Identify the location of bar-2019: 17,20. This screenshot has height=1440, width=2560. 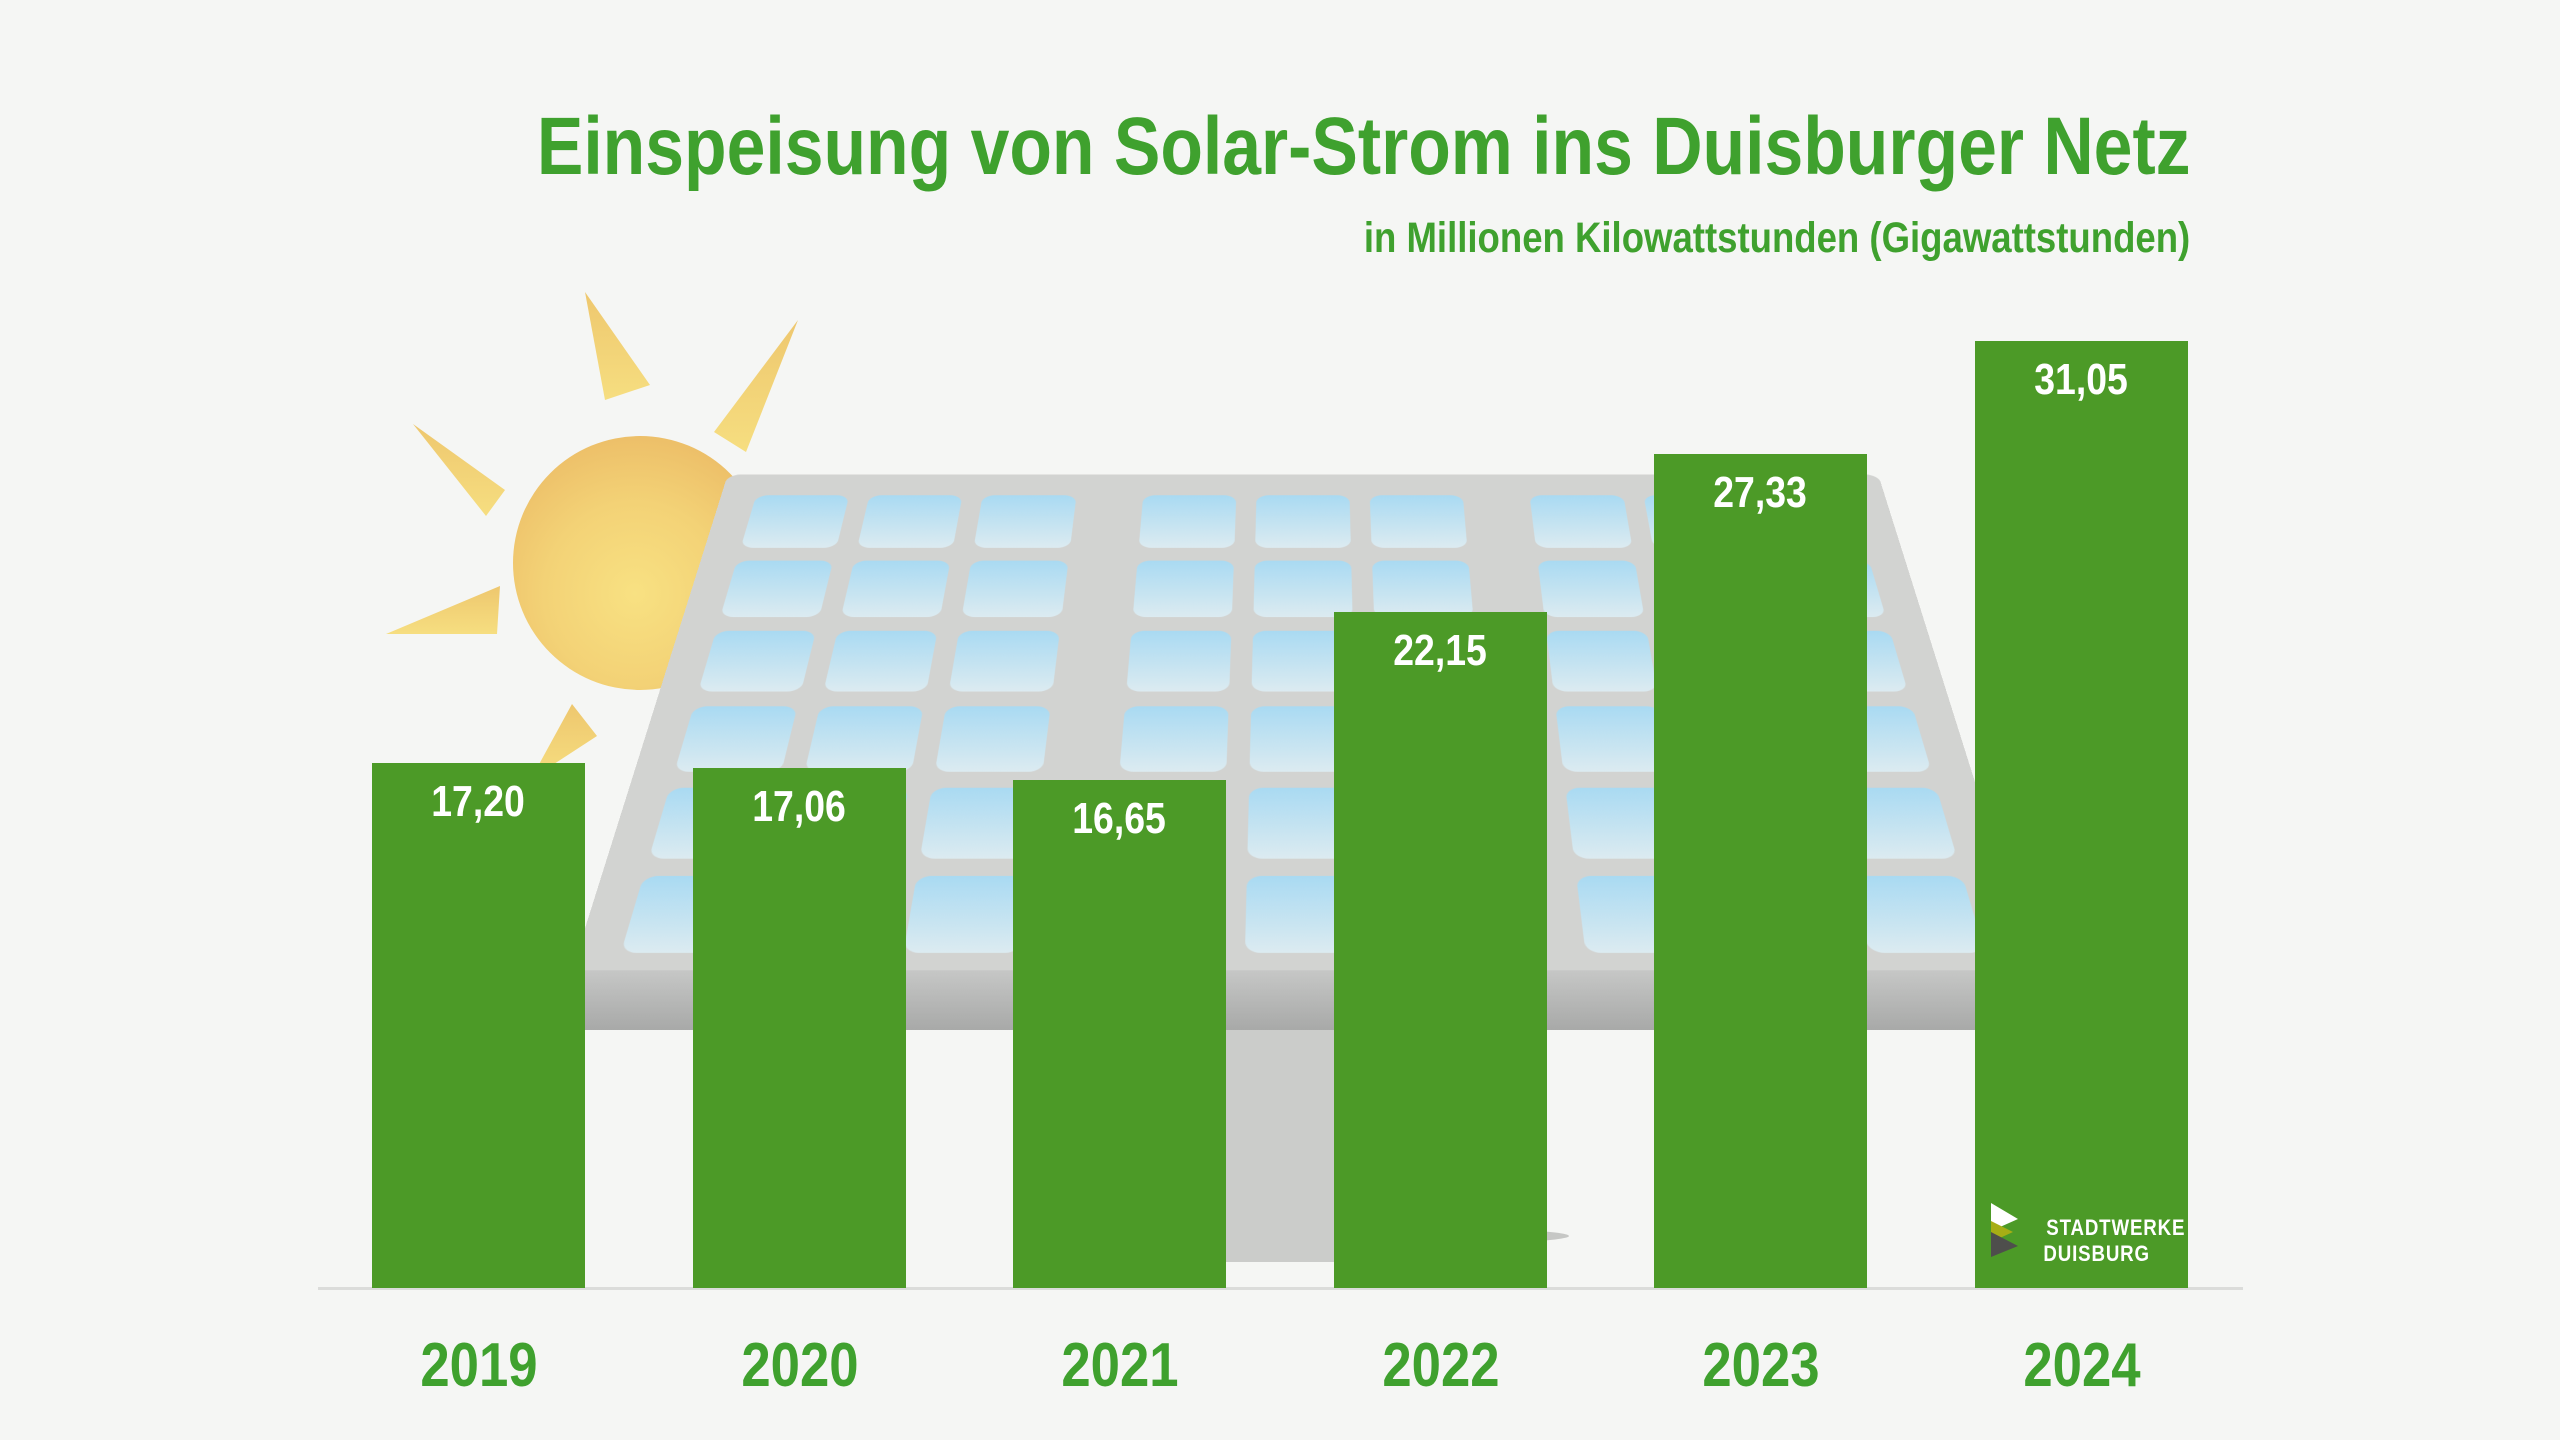
(478, 1025).